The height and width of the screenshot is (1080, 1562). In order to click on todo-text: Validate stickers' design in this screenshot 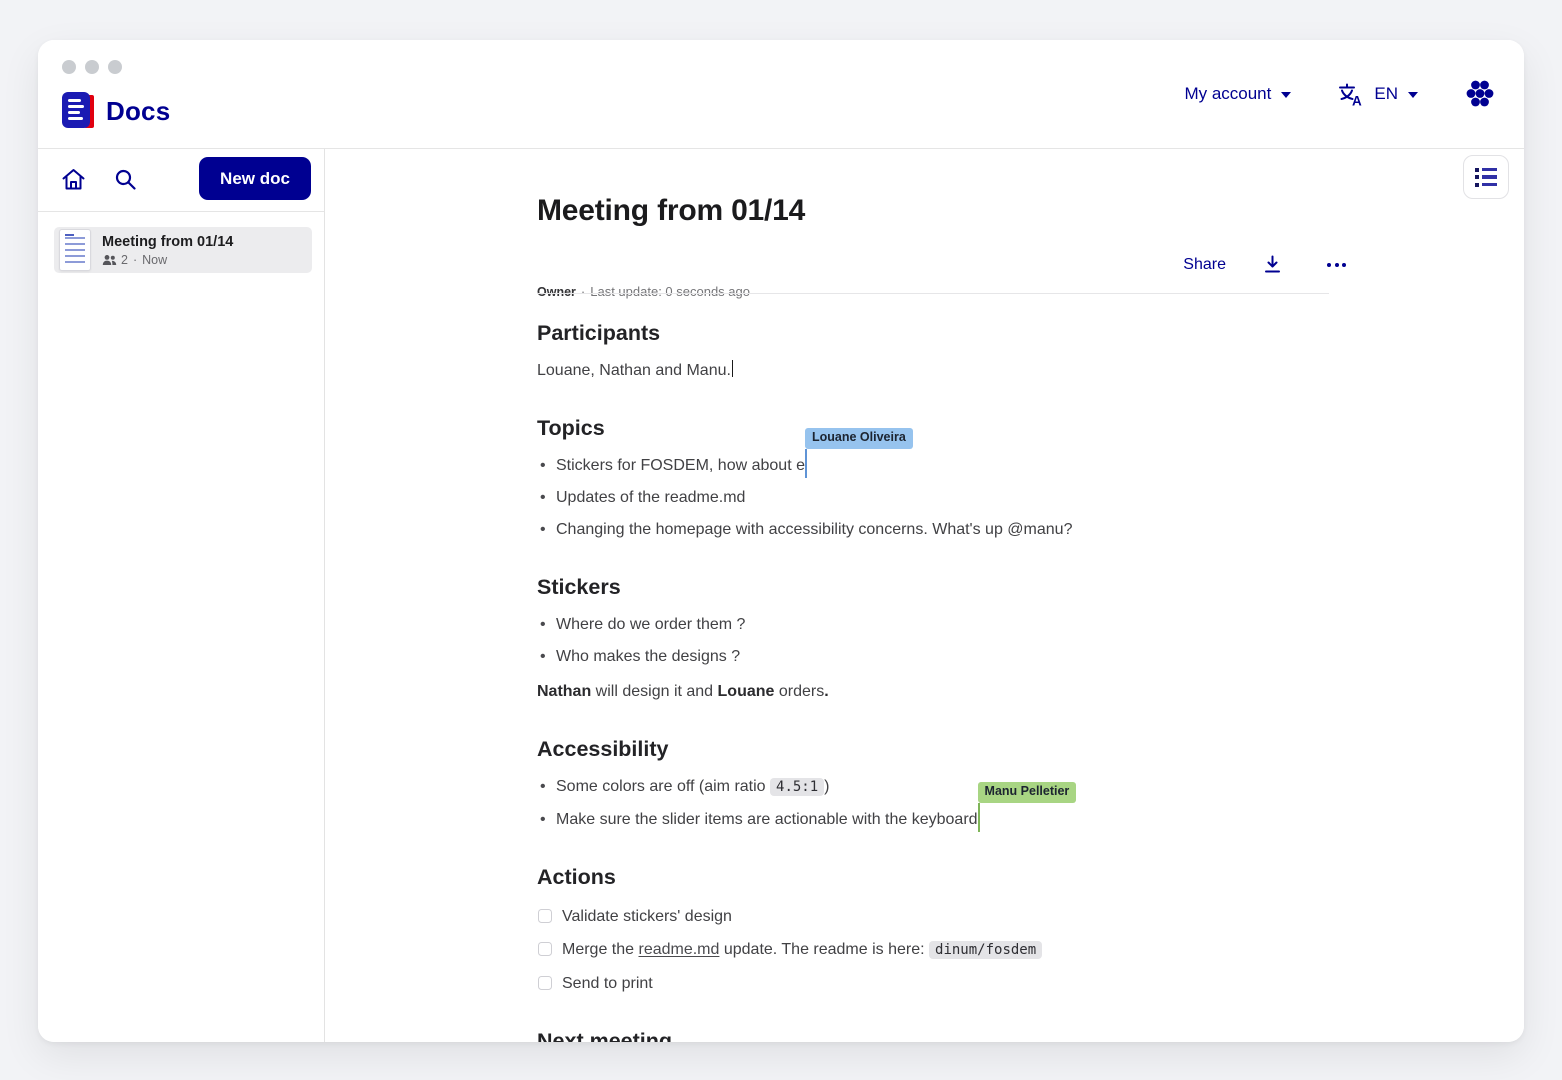, I will do `click(647, 916)`.